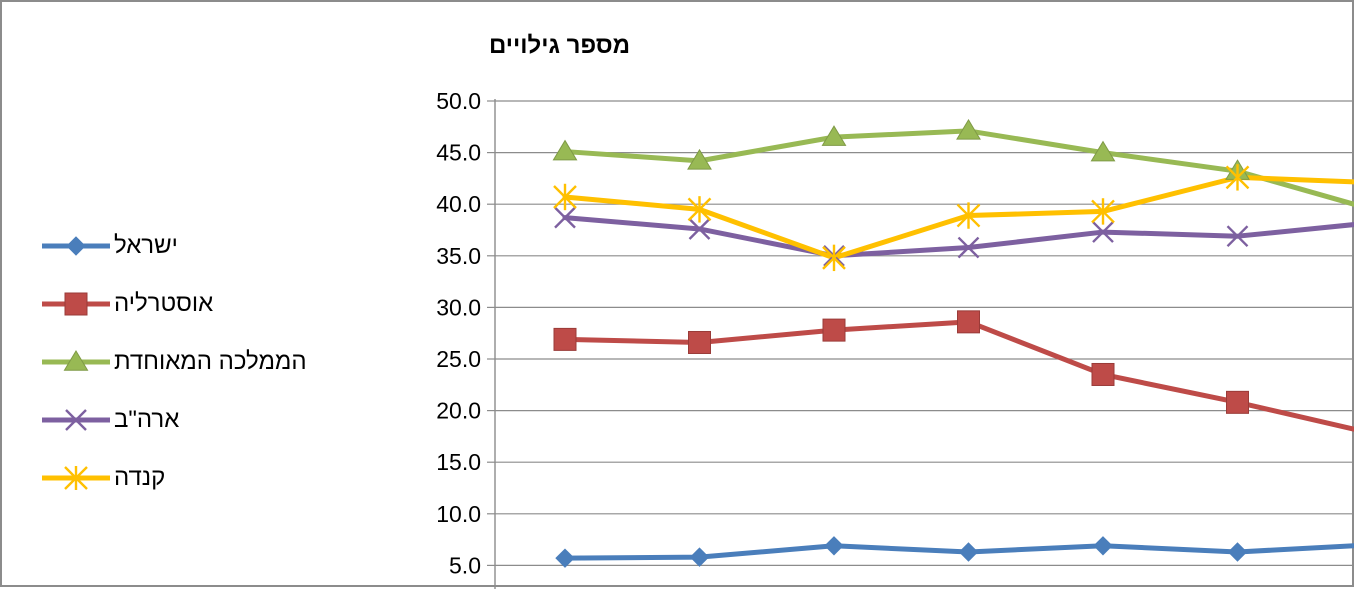  I want to click on y-tick-labels: 5.0 10.0 15.0 20.0 25.0 30.0 35.0 40.0 45.0 50.0, so click(458, 333).